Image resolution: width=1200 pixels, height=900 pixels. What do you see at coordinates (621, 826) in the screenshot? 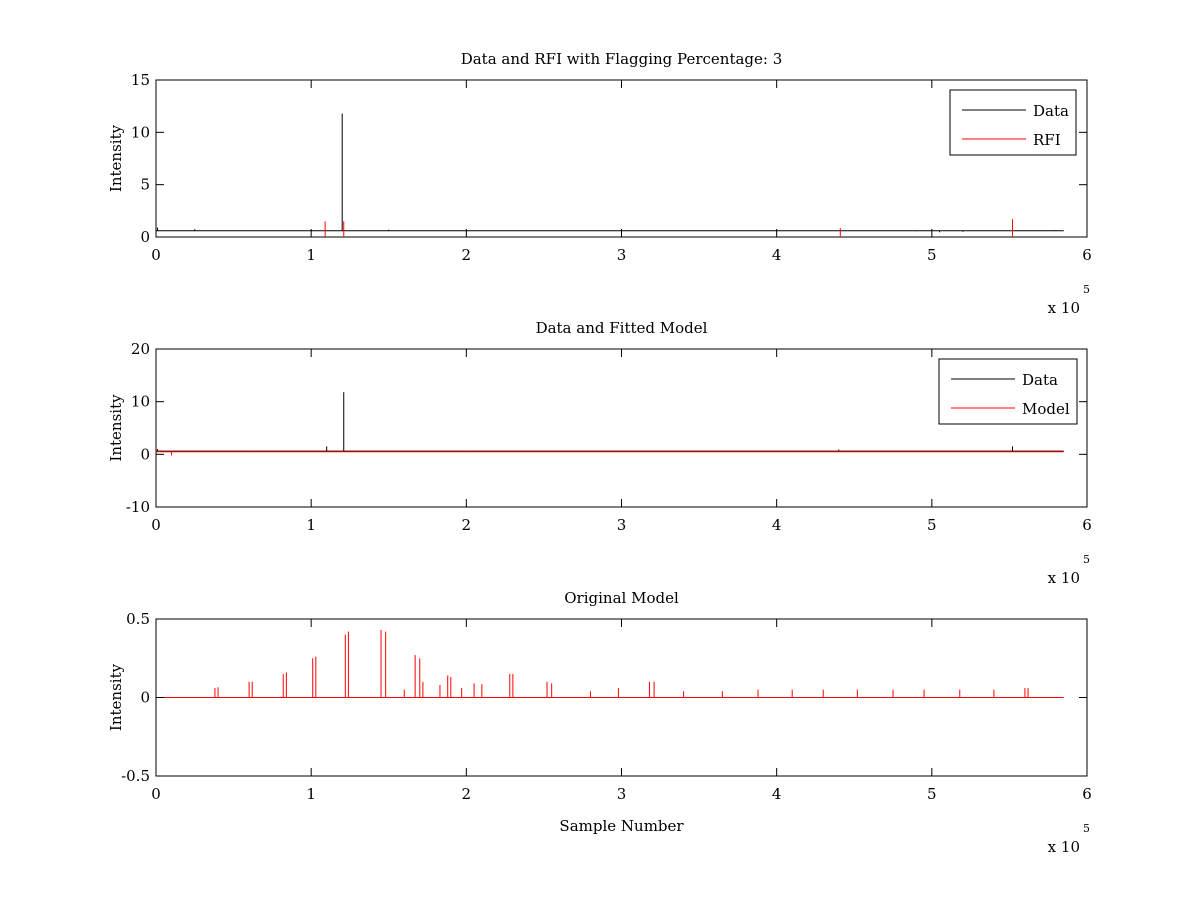
I see `x-axis-label: Sample Number` at bounding box center [621, 826].